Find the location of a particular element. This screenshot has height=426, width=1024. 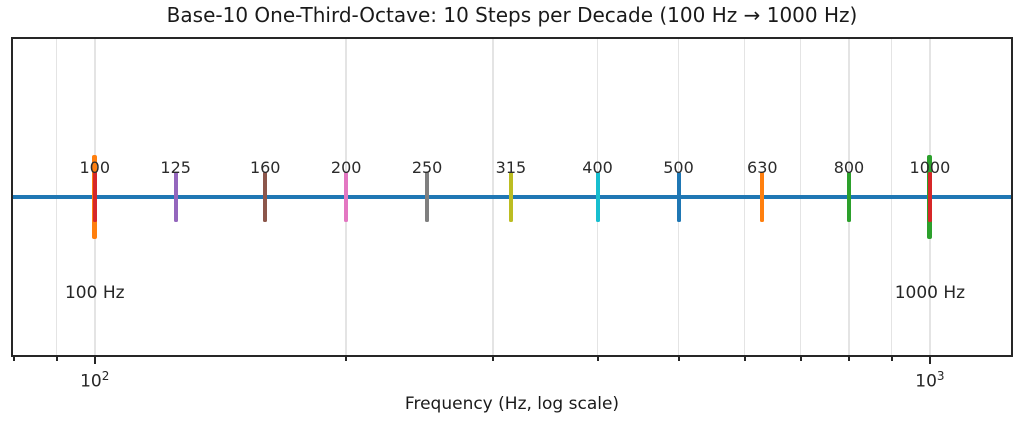

step-label: 315 is located at coordinates (511, 167).